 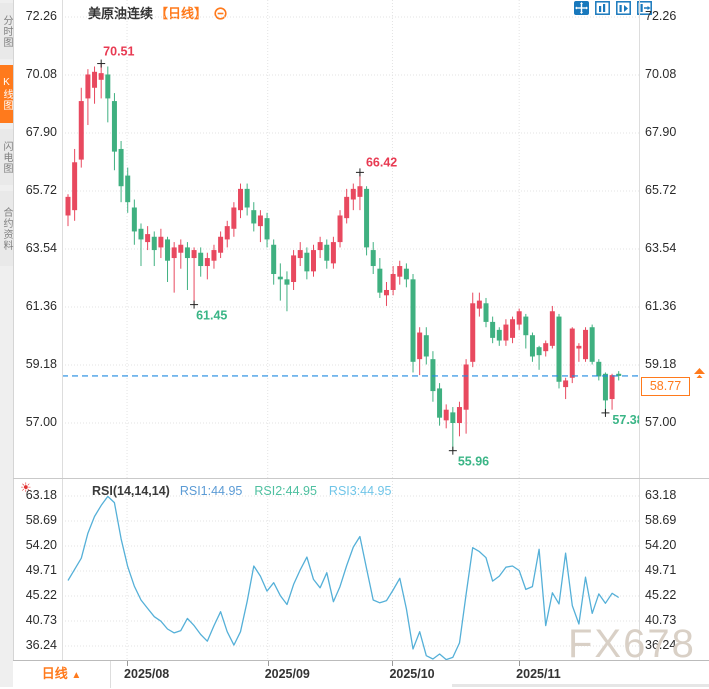 I want to click on sidebar-tab-contract-info: 合约资料, so click(x=6, y=228).